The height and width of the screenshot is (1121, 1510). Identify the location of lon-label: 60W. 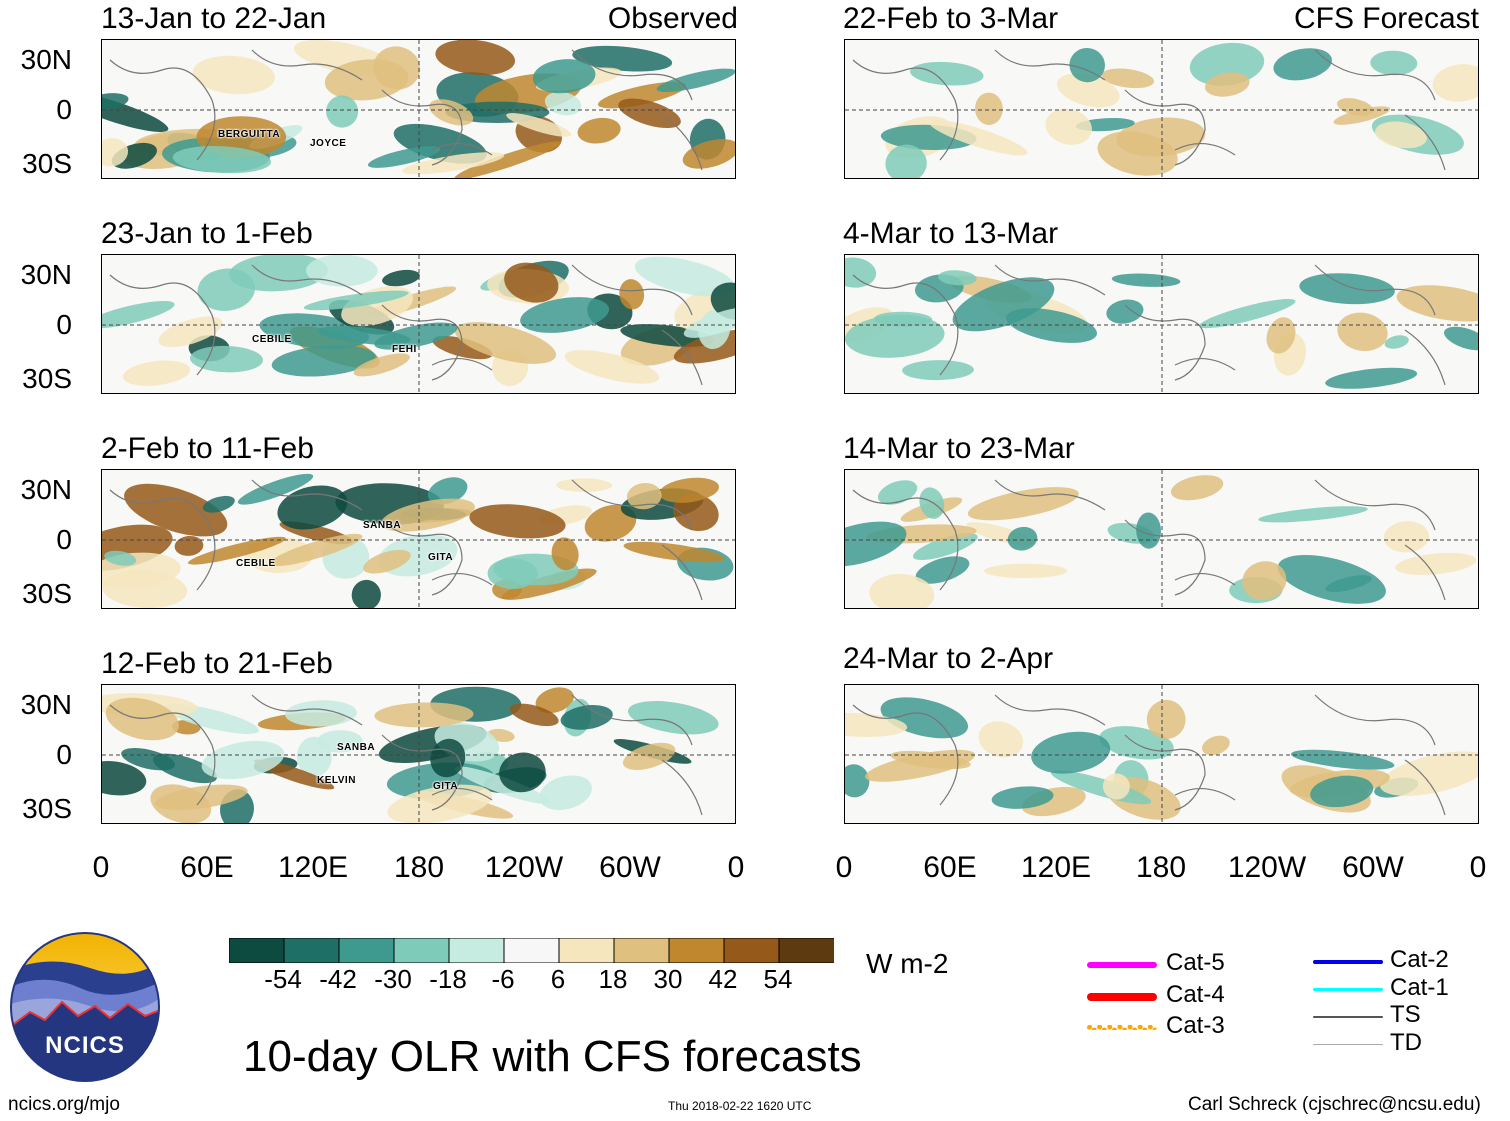
(1373, 867).